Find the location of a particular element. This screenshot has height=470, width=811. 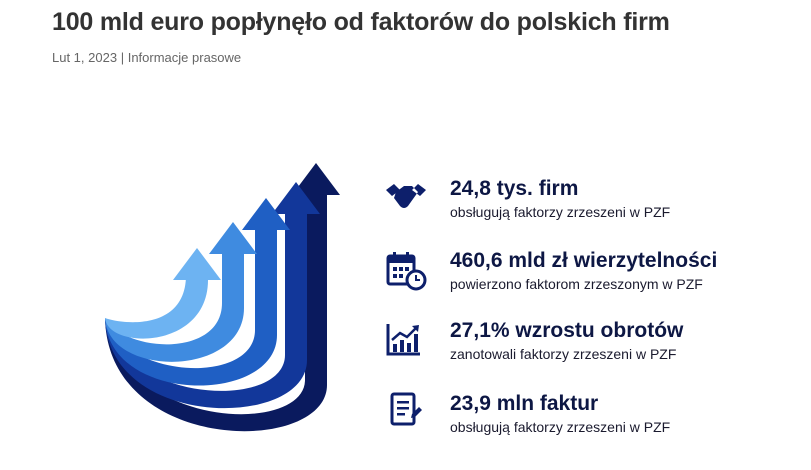

stat-headline: 23,9 mln faktur is located at coordinates (524, 403).